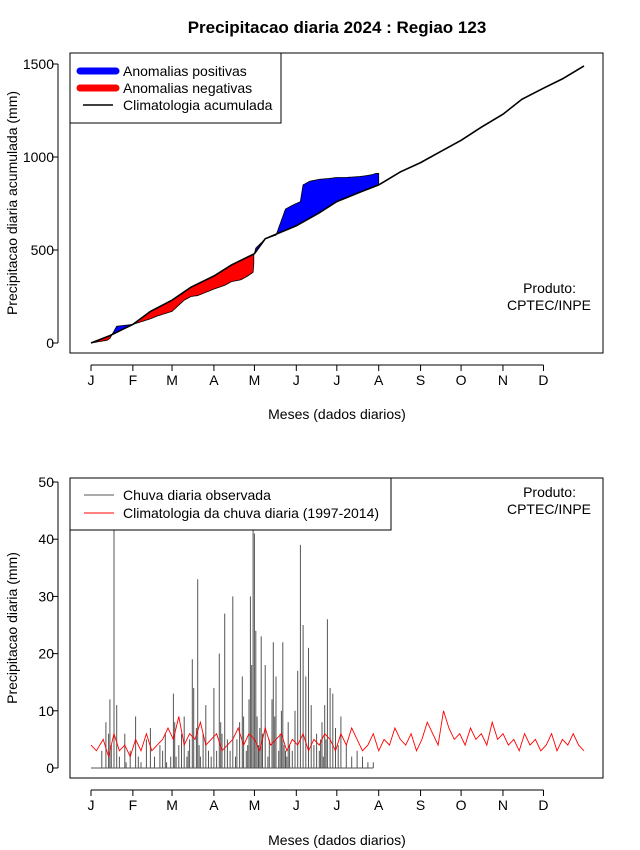  I want to click on chart-title: Precipitacao diaria 2024 : Regiao 123, so click(337, 27).